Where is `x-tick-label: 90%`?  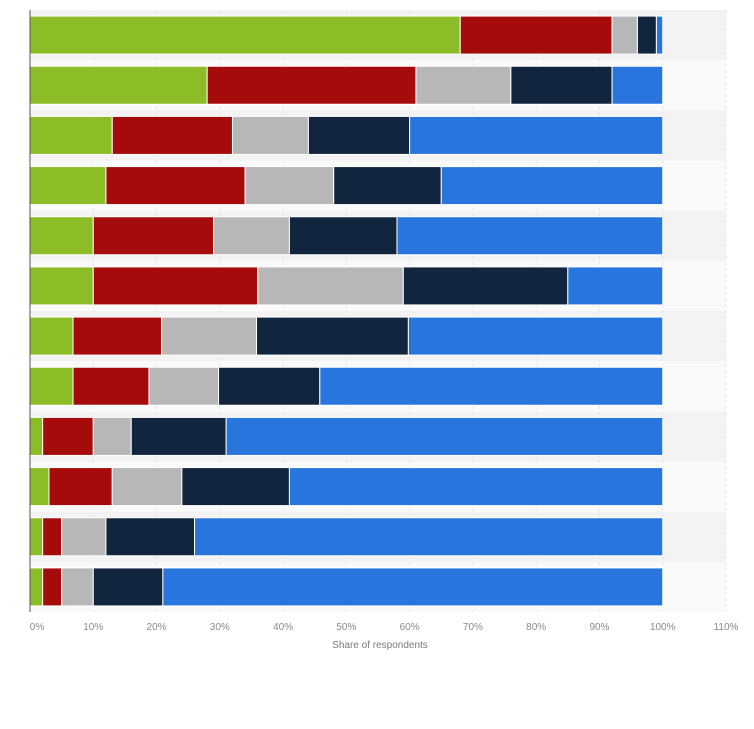
x-tick-label: 90% is located at coordinates (599, 627).